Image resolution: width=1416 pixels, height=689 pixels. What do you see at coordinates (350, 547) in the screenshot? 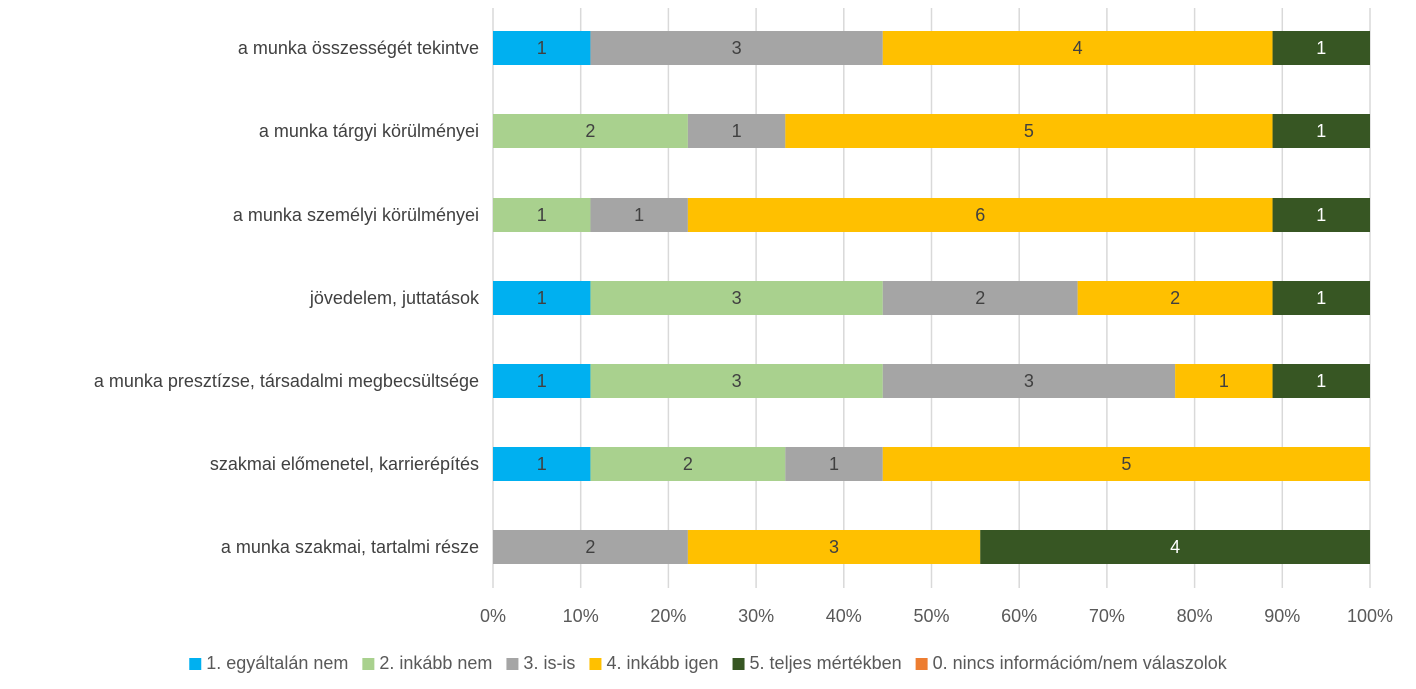
I see `category-label: a munka szakmai, tartalmi része` at bounding box center [350, 547].